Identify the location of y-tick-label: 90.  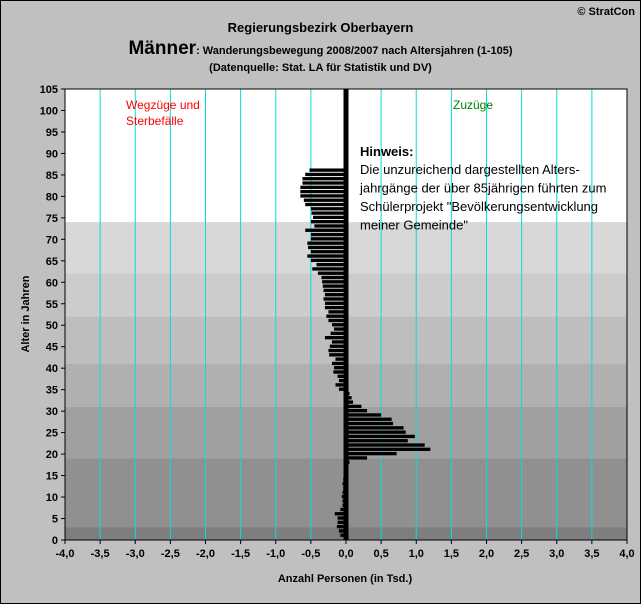
(52, 154).